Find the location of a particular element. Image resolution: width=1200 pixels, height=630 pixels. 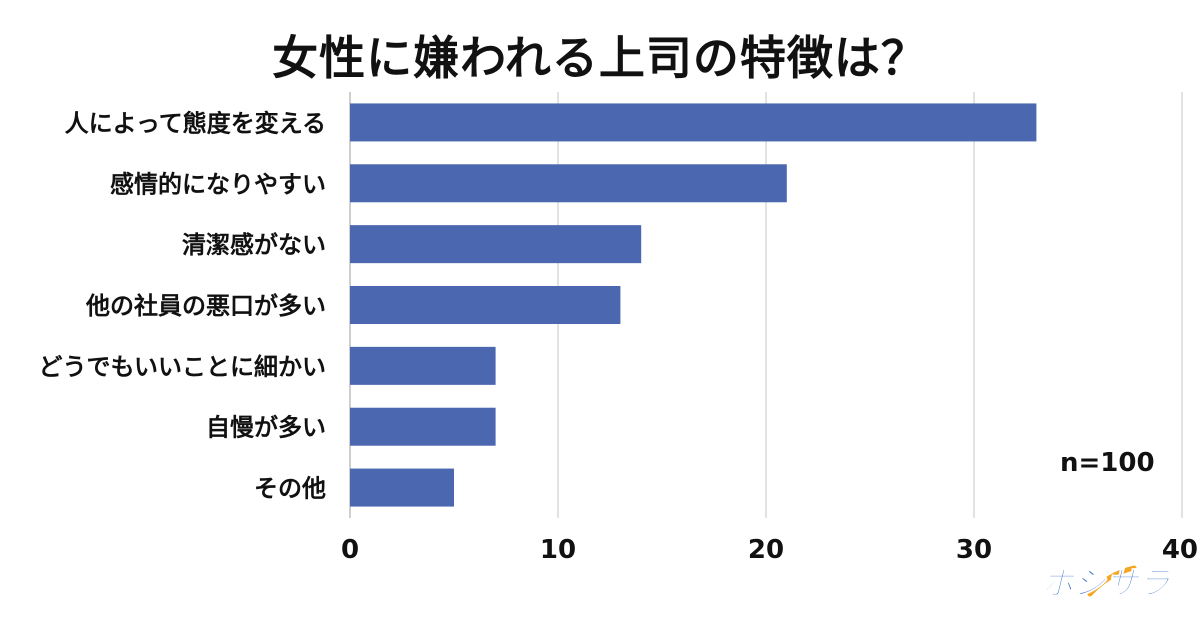

x-tick-label: 0 is located at coordinates (350, 550).